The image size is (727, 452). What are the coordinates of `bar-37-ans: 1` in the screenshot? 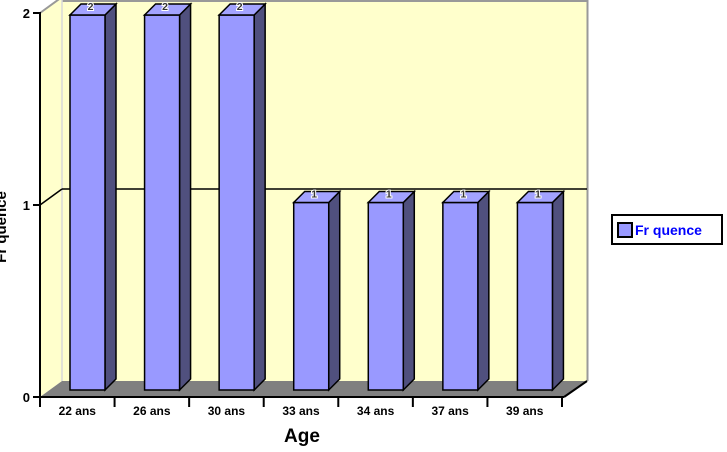 It's located at (466, 290).